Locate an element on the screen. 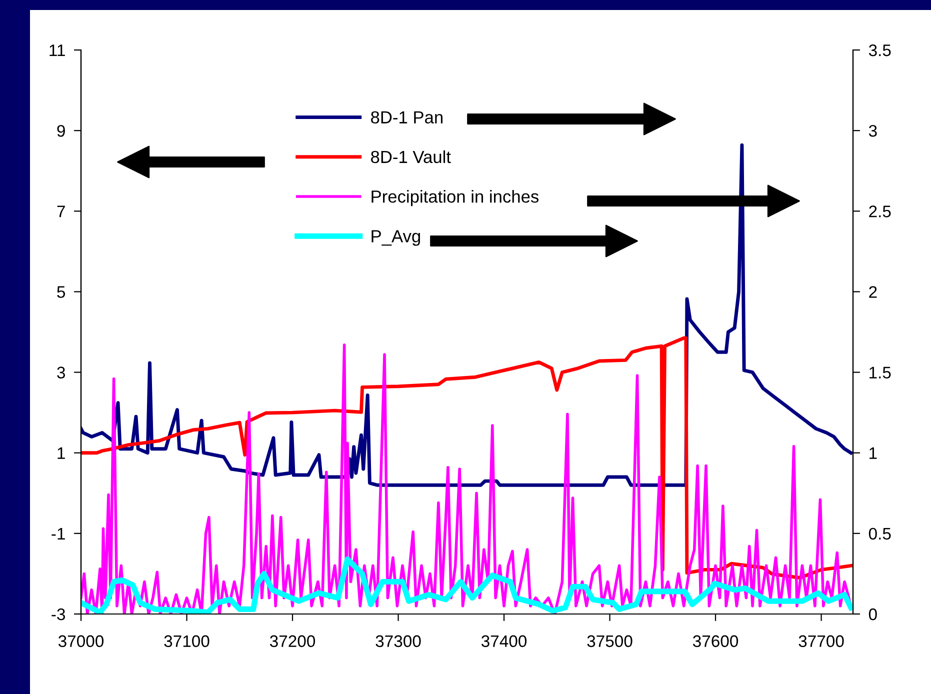 This screenshot has height=694, width=931. x-tick-label: 37700 is located at coordinates (821, 641).